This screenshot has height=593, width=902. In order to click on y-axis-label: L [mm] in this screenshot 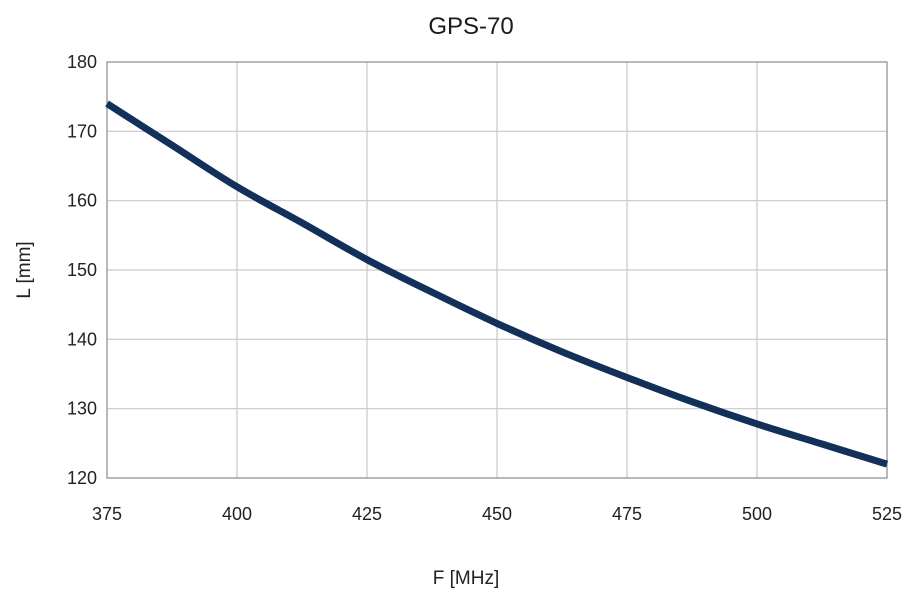, I will do `click(24, 269)`.